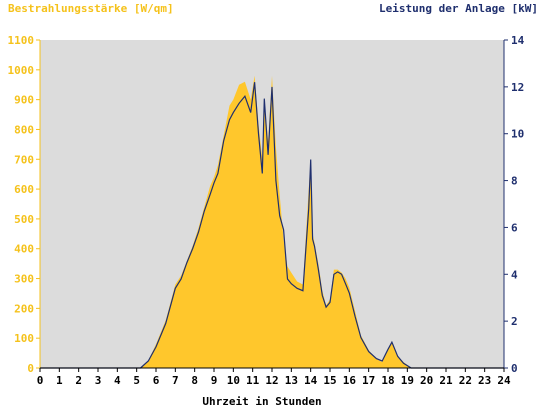 The image size is (544, 408). What do you see at coordinates (24, 100) in the screenshot?
I see `y-left-tick-label: 900` at bounding box center [24, 100].